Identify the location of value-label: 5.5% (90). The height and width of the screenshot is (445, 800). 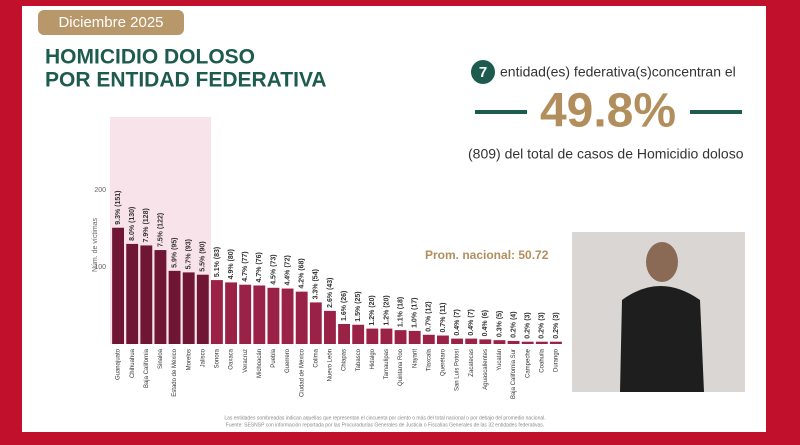
(203, 256).